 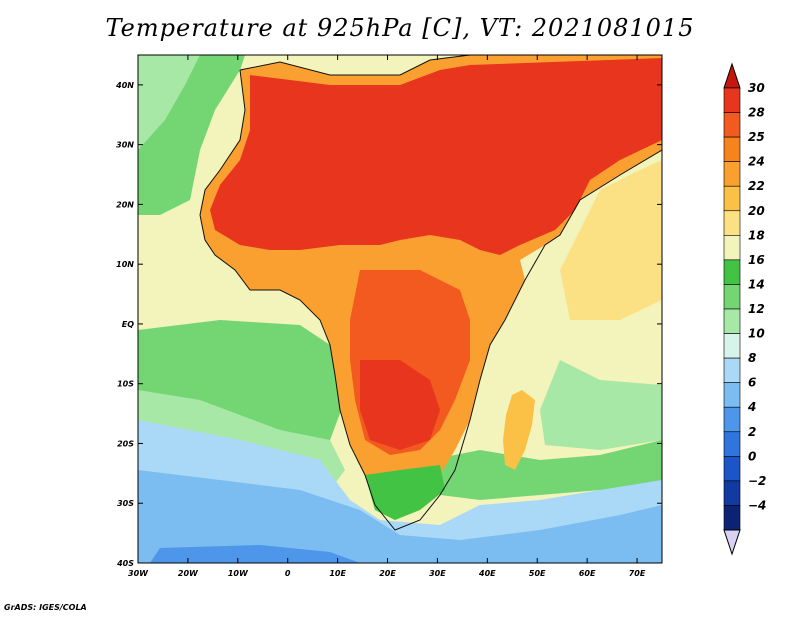 I want to click on lon-tick-label: 20E, so click(x=387, y=573).